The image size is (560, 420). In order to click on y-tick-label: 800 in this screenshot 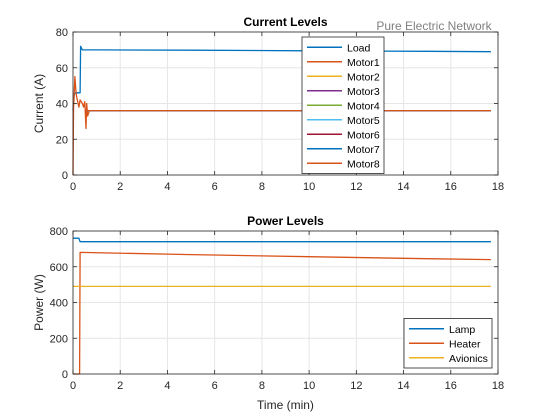, I will do `click(59, 232)`.